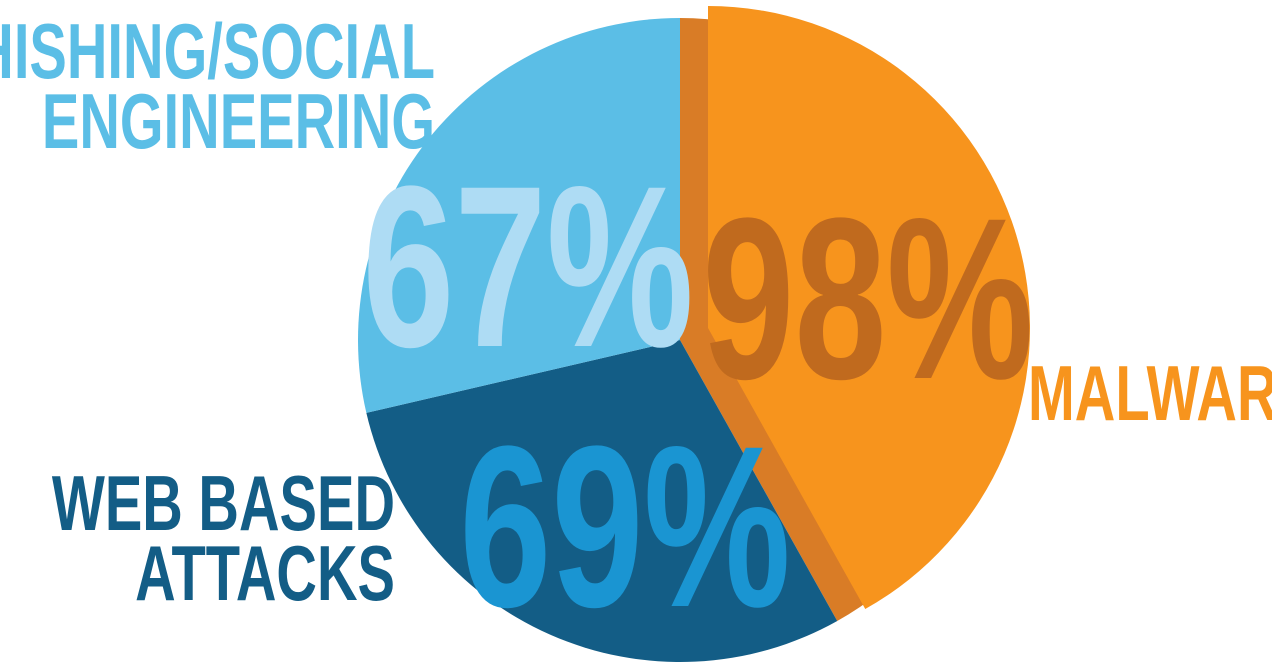  I want to click on value-label: 67%, so click(527, 267).